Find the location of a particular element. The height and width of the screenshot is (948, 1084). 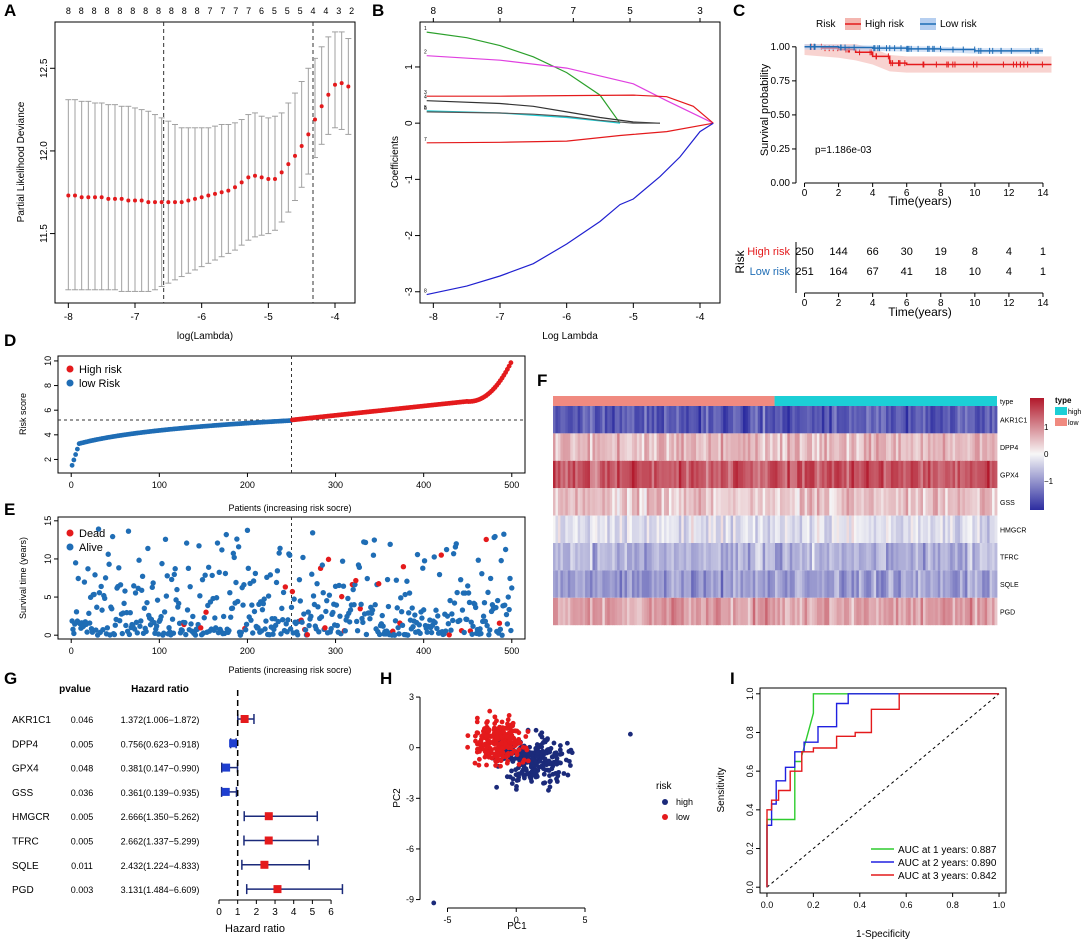

panel-d-xtick-label: 400 is located at coordinates (423, 485).